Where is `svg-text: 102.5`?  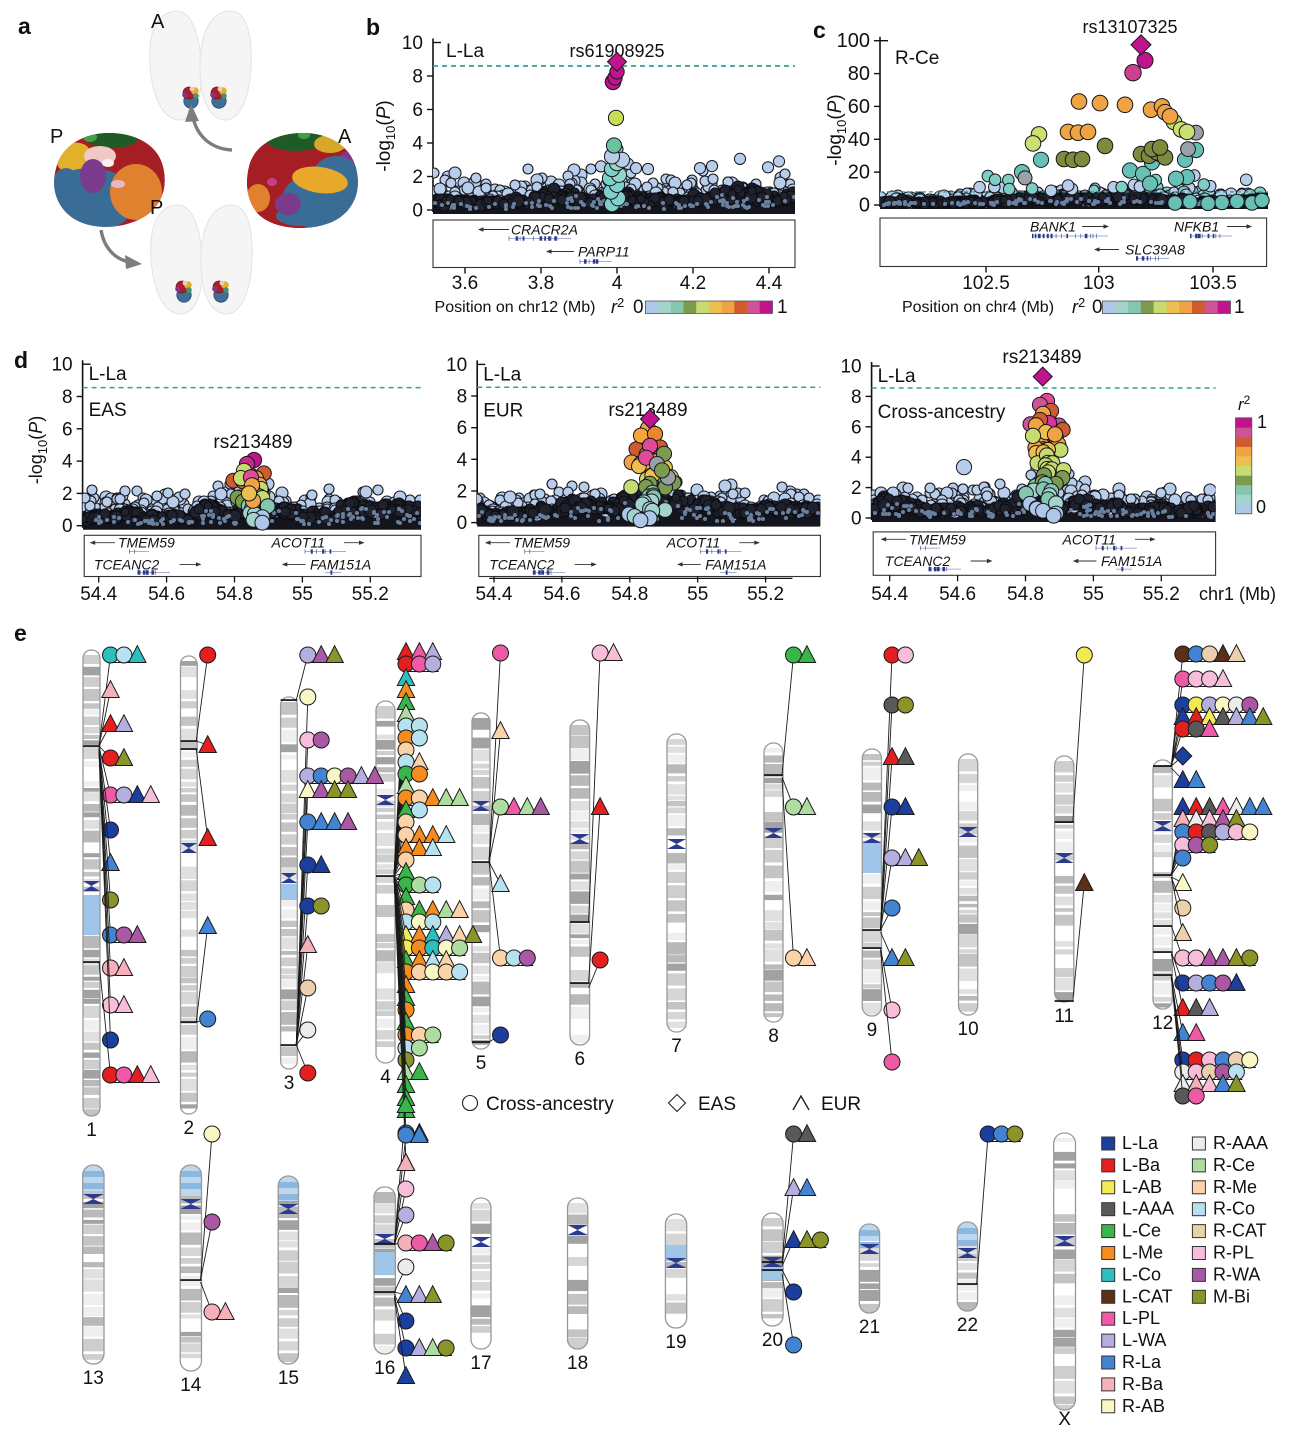
svg-text: 102.5 is located at coordinates (986, 283).